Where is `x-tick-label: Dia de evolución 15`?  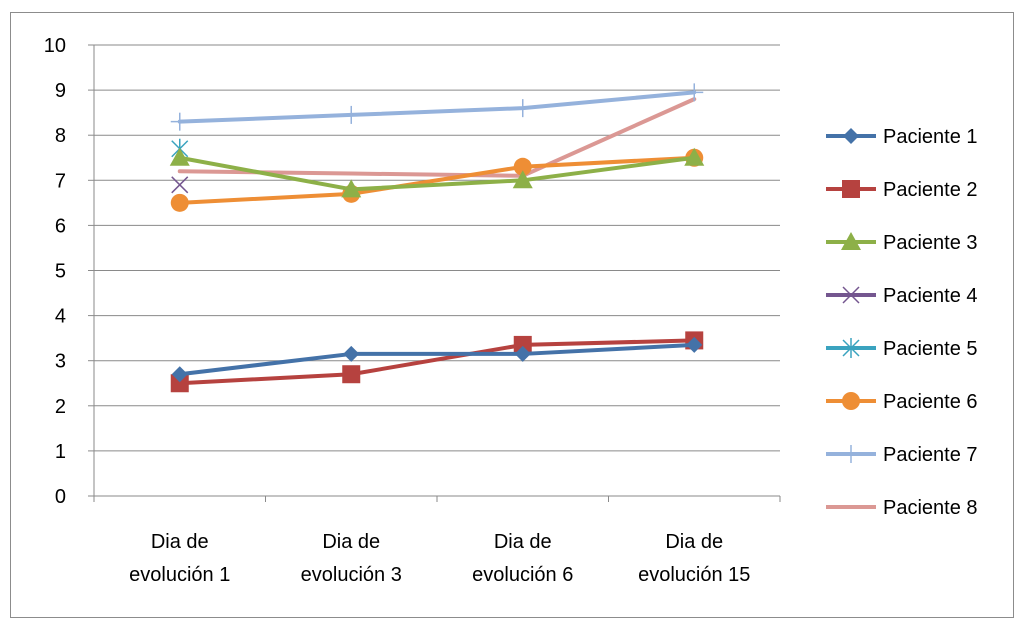 x-tick-label: Dia de evolución 15 is located at coordinates (694, 558).